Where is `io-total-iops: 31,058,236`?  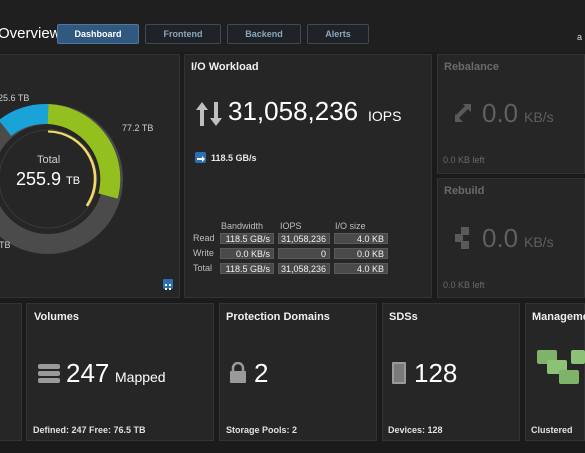
io-total-iops: 31,058,236 is located at coordinates (304, 268).